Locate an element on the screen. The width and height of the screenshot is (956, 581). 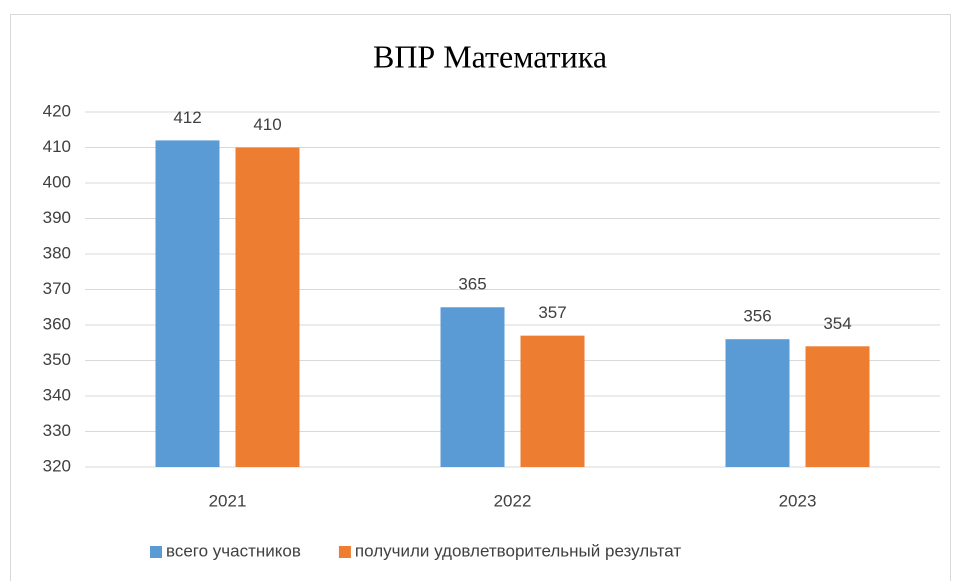
y-tick-label: 360 is located at coordinates (57, 323).